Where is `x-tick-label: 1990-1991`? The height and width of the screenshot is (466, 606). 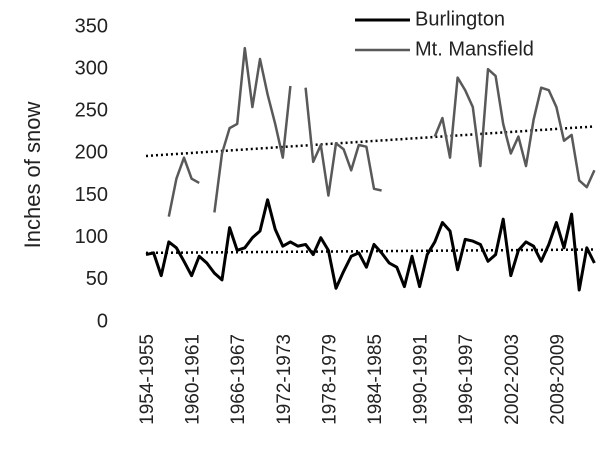 x-tick-label: 1990-1991 is located at coordinates (421, 379).